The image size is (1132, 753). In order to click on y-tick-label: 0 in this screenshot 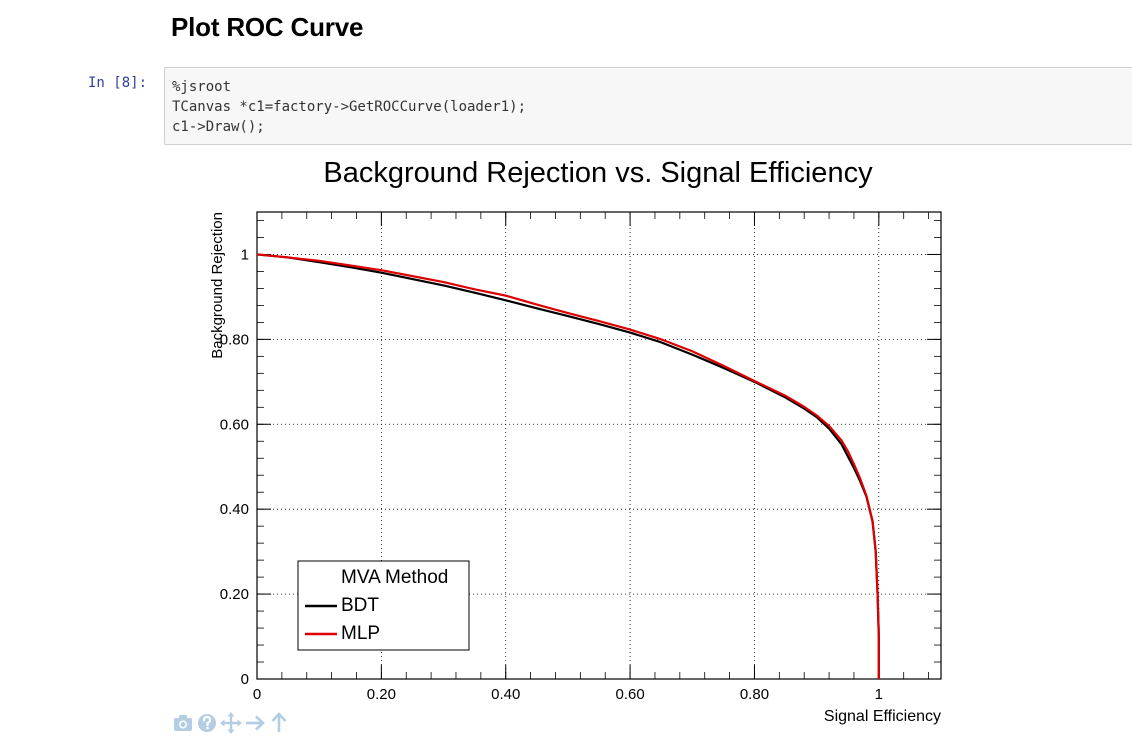, I will do `click(245, 679)`.